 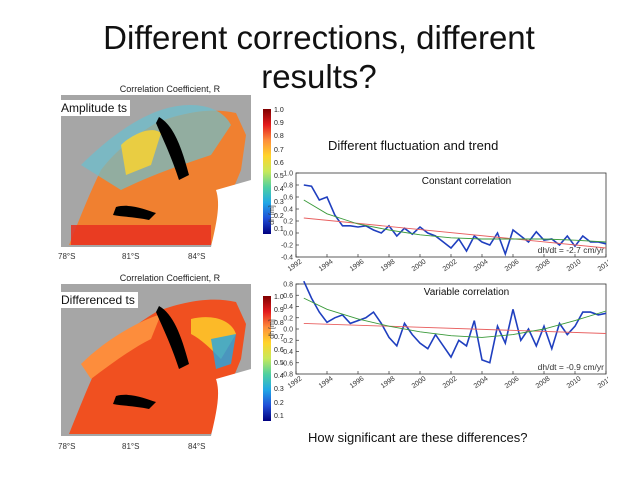 What do you see at coordinates (121, 346) in the screenshot?
I see `map-region-orange` at bounding box center [121, 346].